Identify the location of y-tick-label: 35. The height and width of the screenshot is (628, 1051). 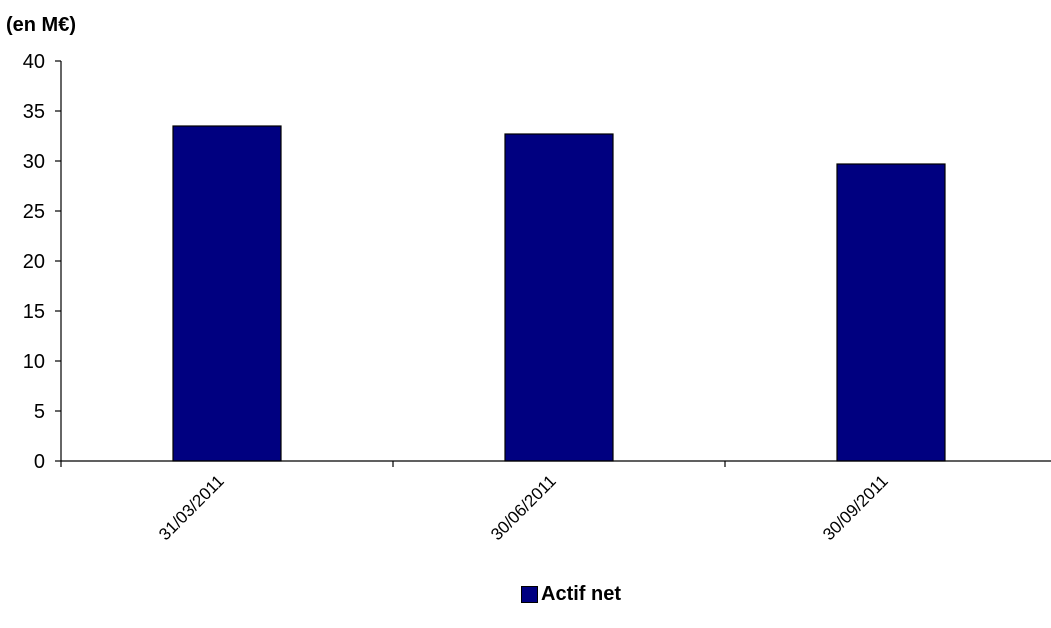
(34, 112).